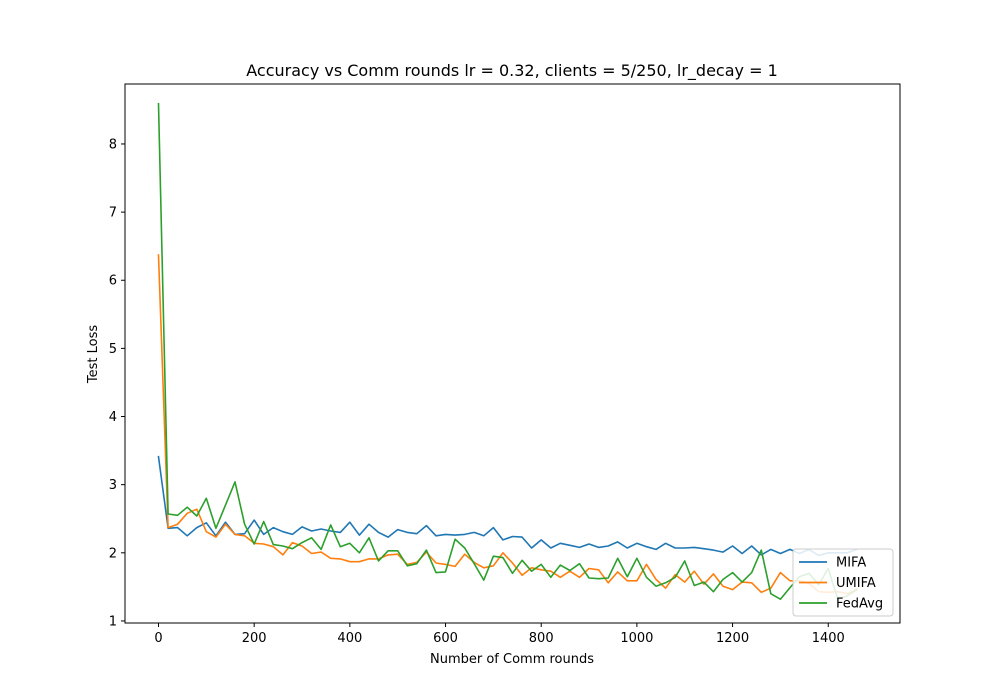  Describe the element at coordinates (349, 638) in the screenshot. I see `x-tick-label: 400` at that location.